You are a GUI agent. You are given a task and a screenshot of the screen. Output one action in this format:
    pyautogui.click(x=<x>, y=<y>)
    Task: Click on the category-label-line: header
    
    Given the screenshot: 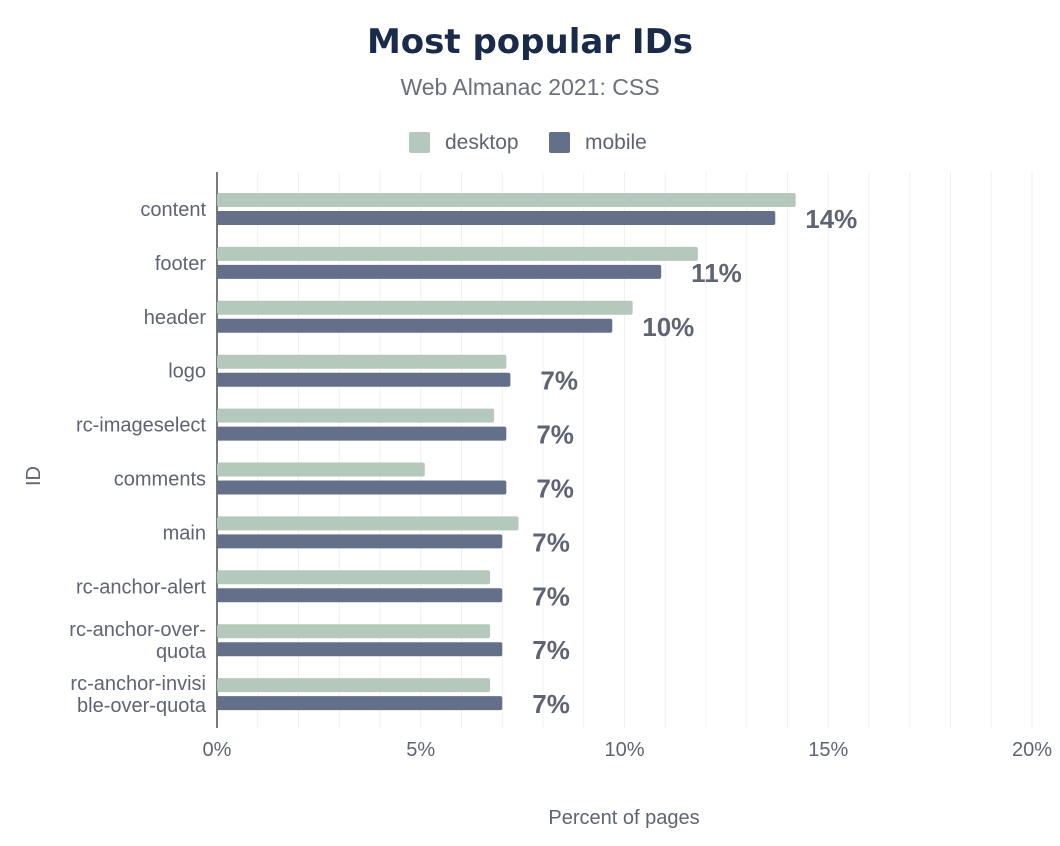 What is the action you would take?
    pyautogui.click(x=175, y=318)
    